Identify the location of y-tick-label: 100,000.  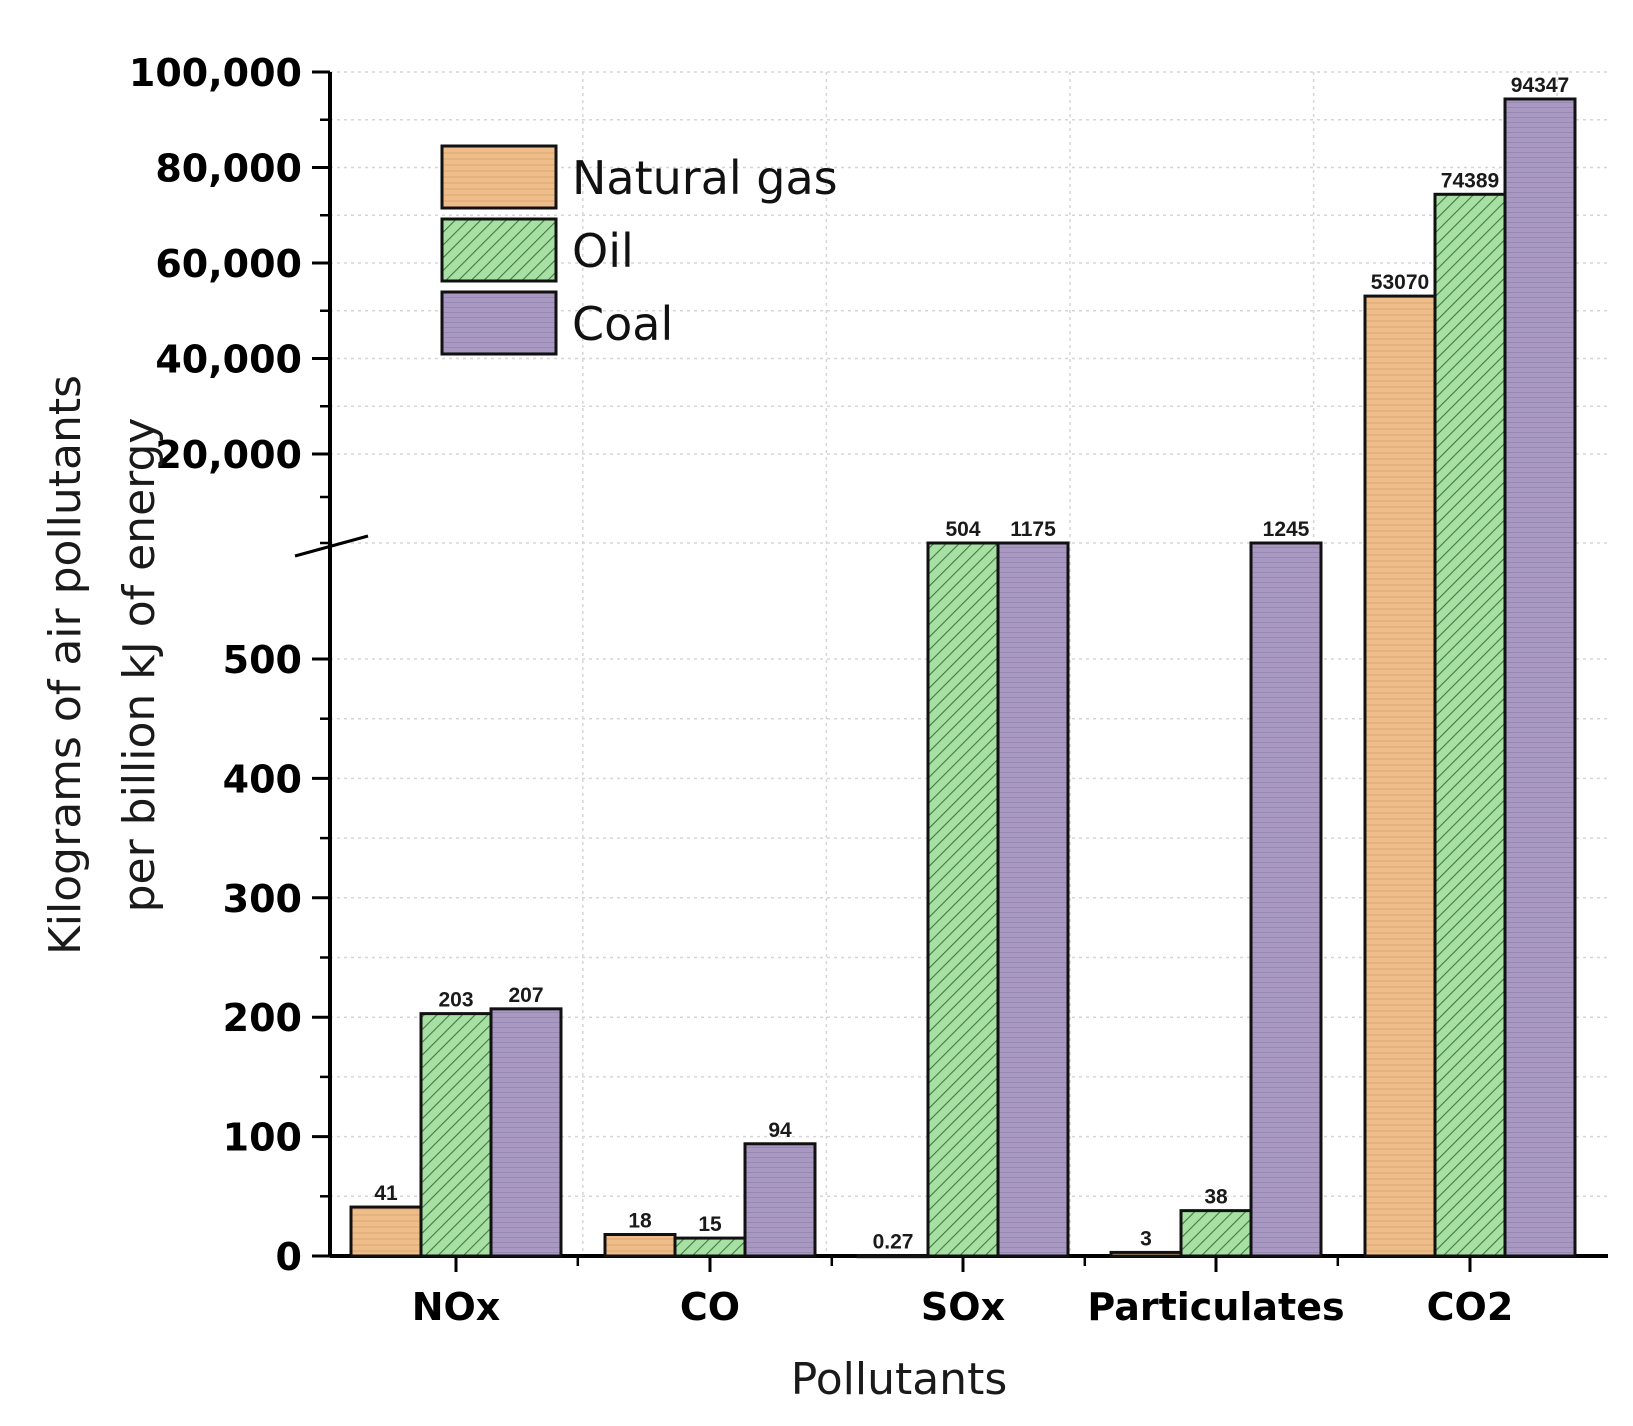
(215, 73).